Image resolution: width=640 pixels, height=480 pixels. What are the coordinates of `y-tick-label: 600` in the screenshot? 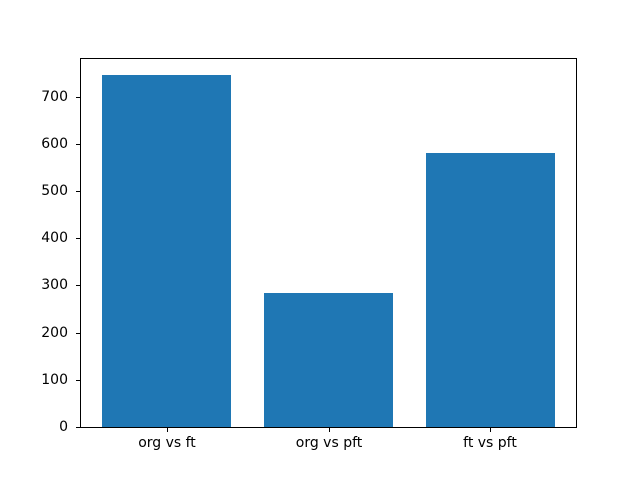 It's located at (54, 144).